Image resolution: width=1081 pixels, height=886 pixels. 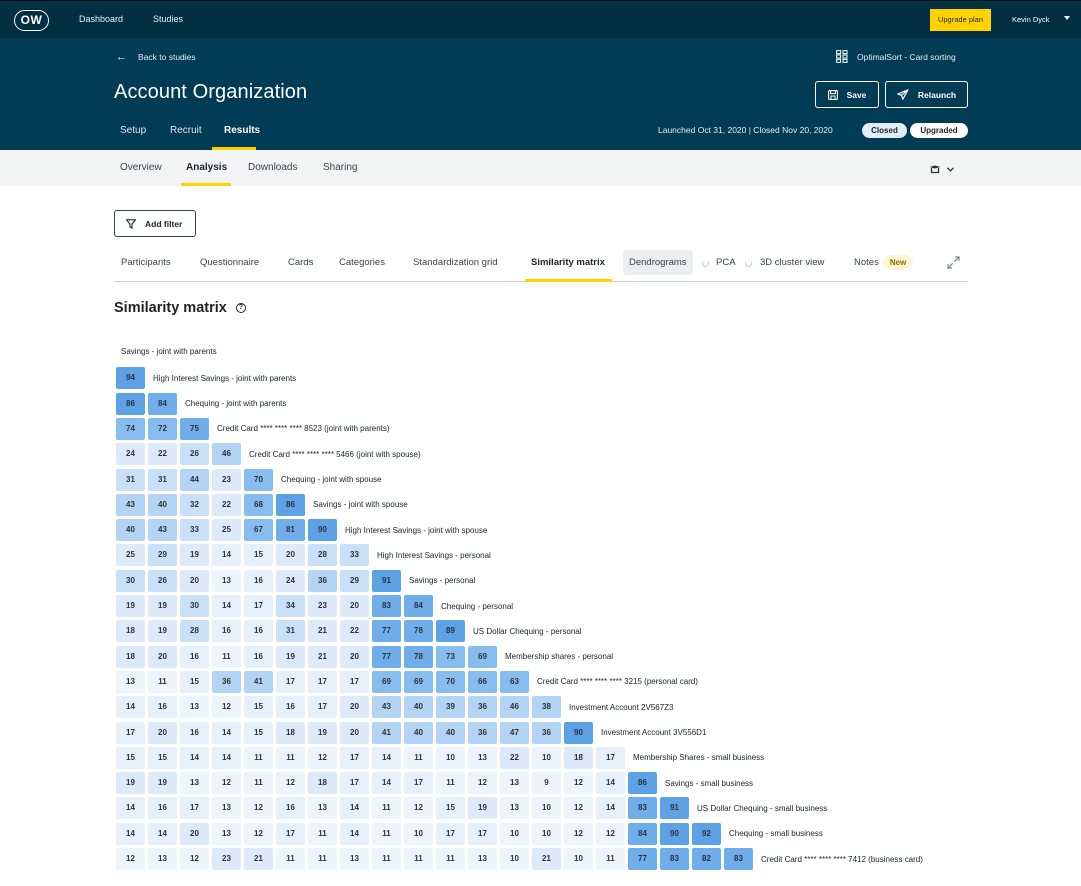 What do you see at coordinates (207, 167) in the screenshot?
I see `tab-analysis: Analysis` at bounding box center [207, 167].